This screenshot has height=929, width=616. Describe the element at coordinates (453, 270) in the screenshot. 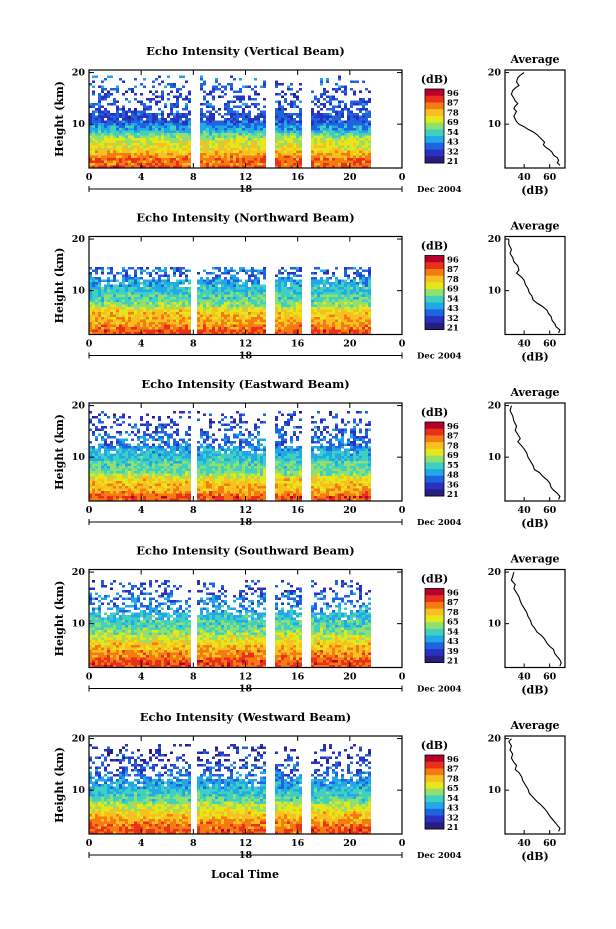

I see `colorbar-tick-label: 87` at that location.